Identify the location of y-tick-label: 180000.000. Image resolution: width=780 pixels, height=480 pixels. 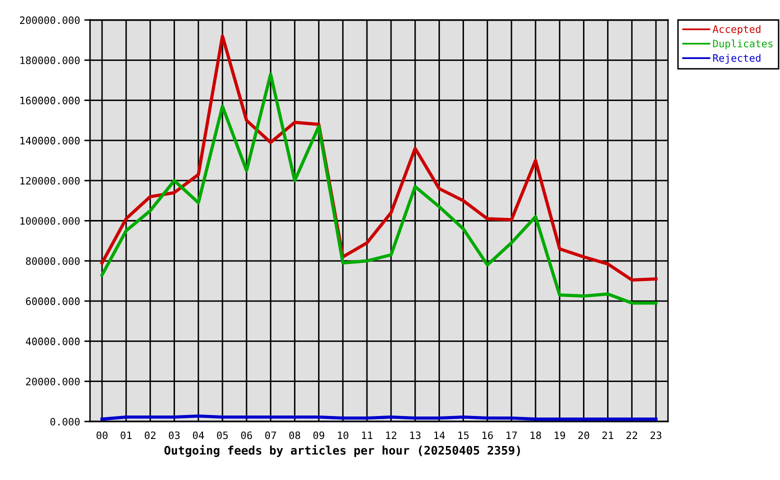
(50, 60).